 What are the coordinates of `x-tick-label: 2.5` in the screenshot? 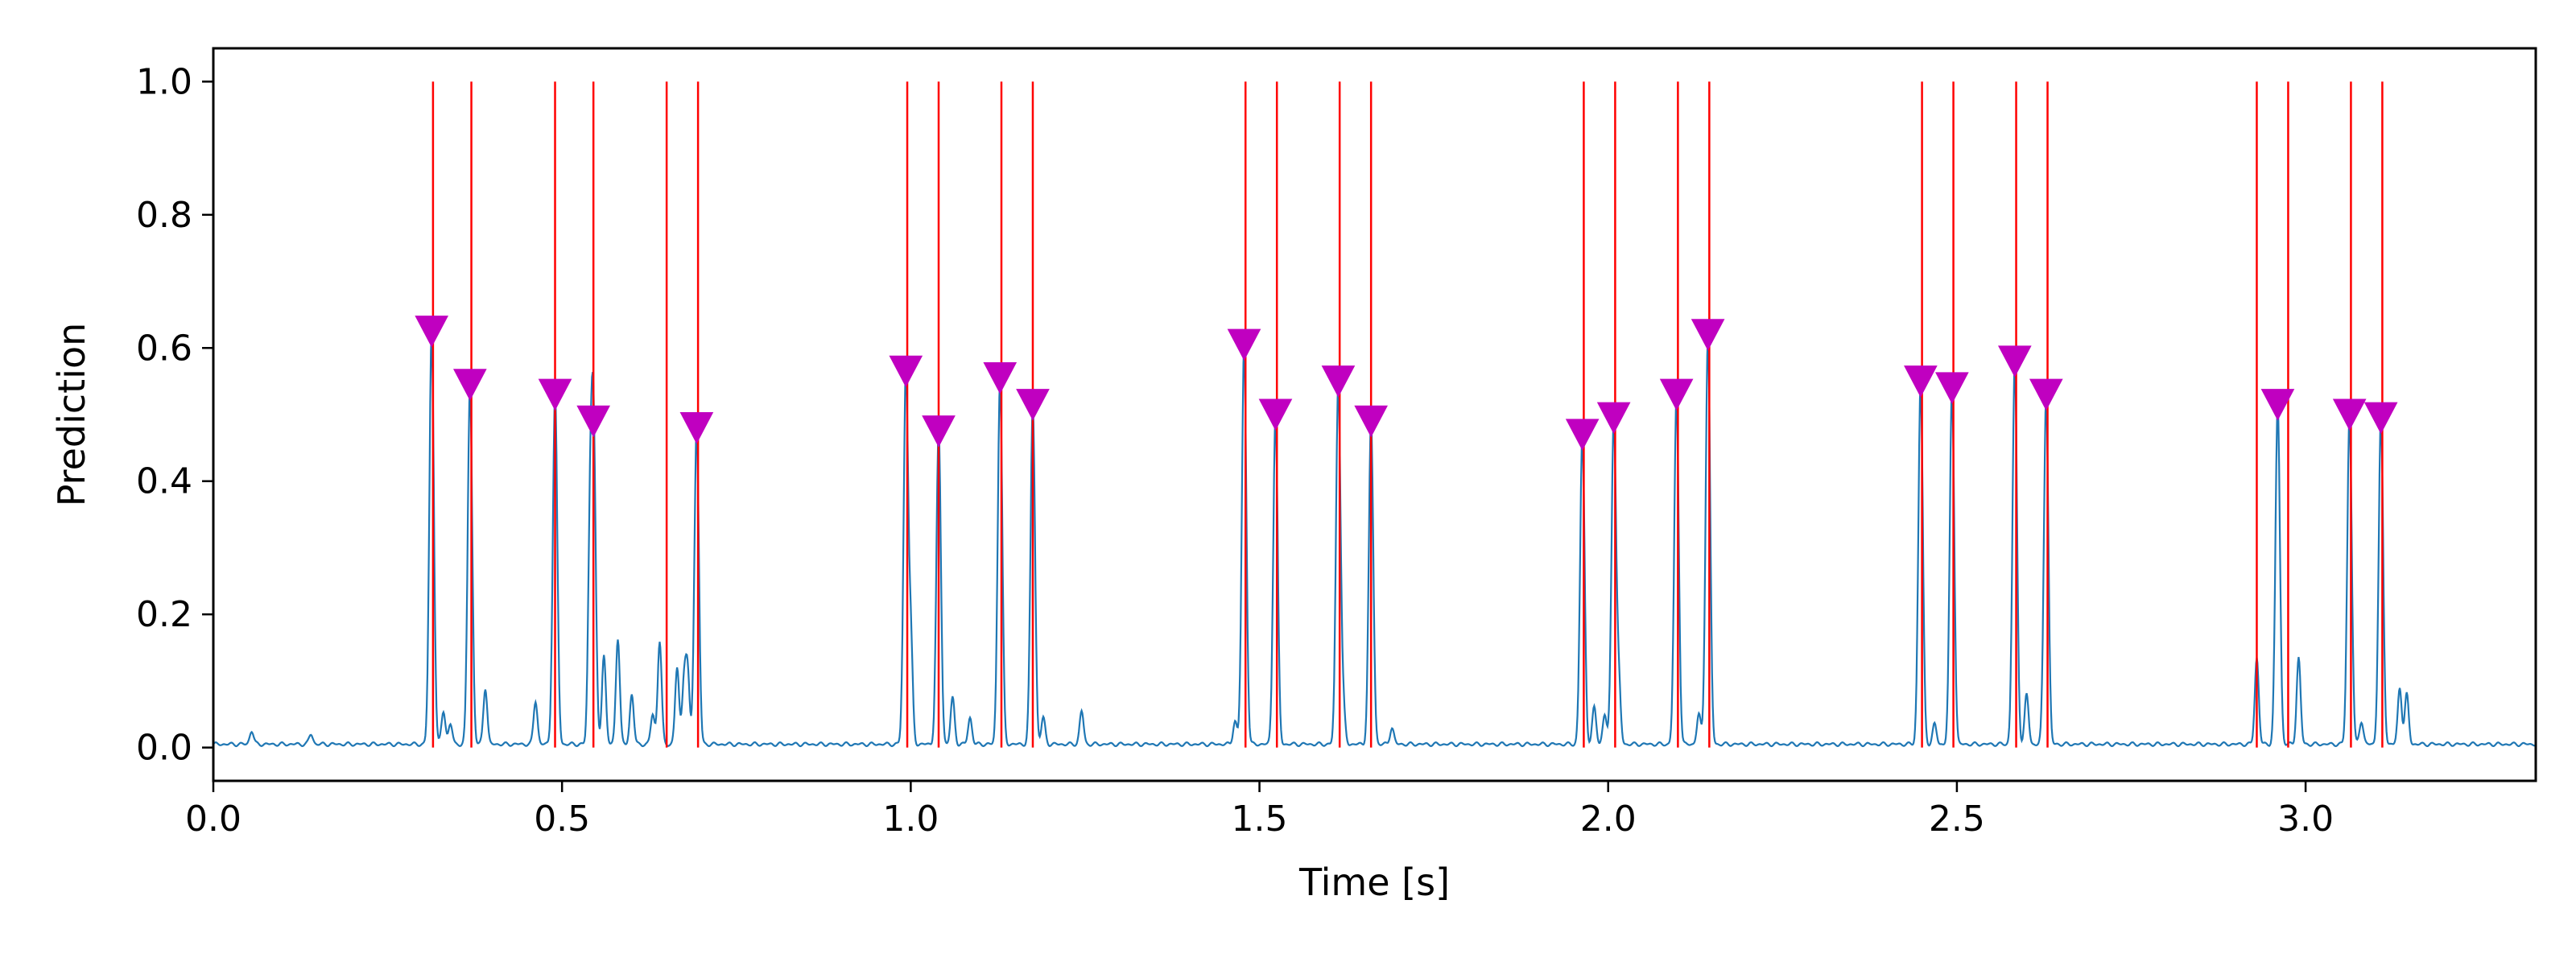 It's located at (1957, 819).